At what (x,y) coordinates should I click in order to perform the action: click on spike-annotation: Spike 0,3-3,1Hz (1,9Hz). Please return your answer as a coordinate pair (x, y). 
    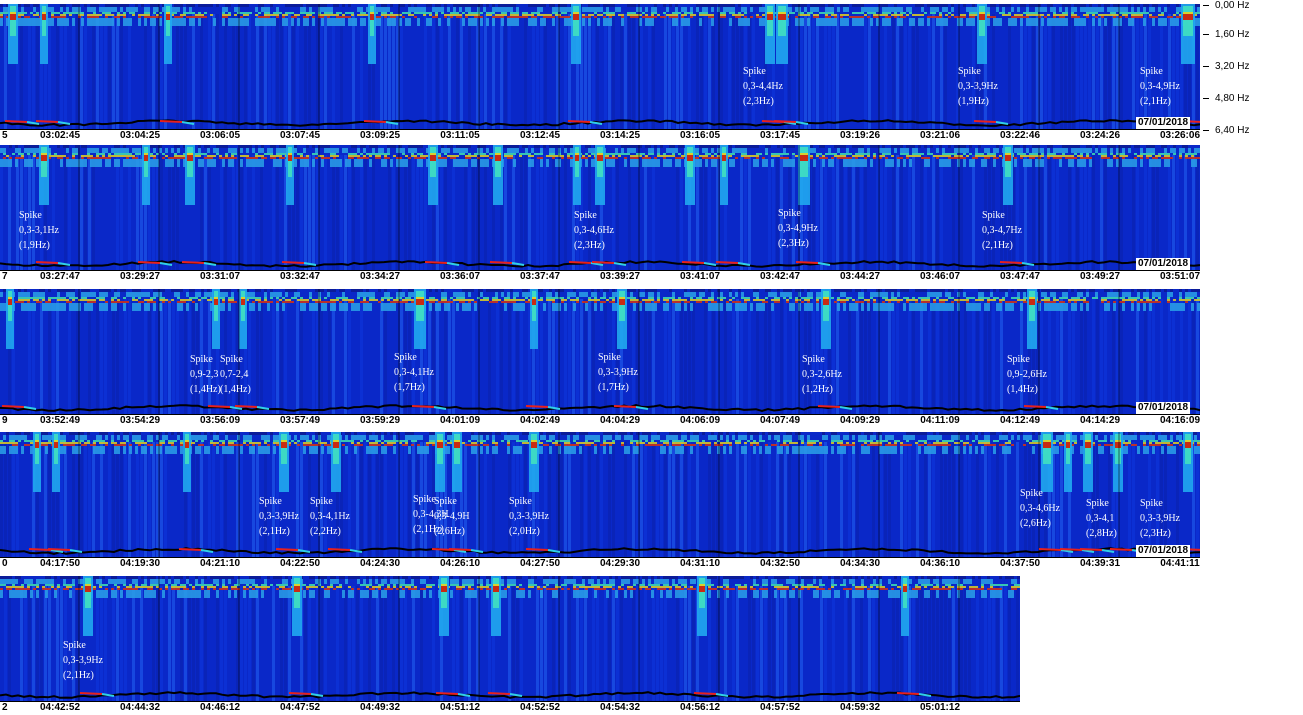
    Looking at the image, I should click on (39, 230).